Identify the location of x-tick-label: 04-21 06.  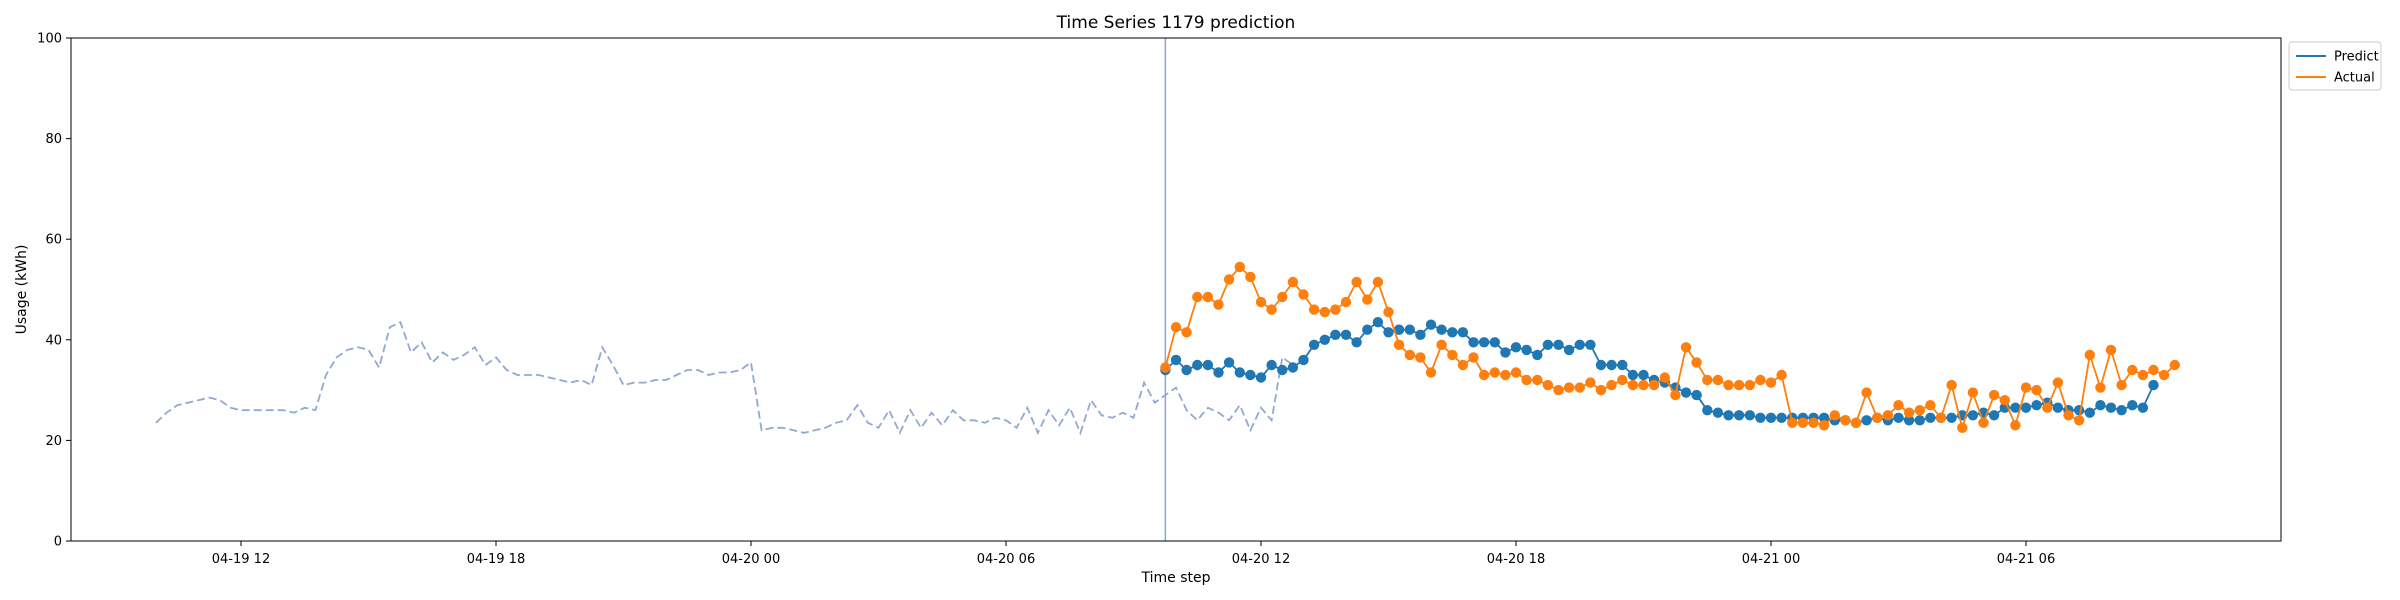
(2026, 559).